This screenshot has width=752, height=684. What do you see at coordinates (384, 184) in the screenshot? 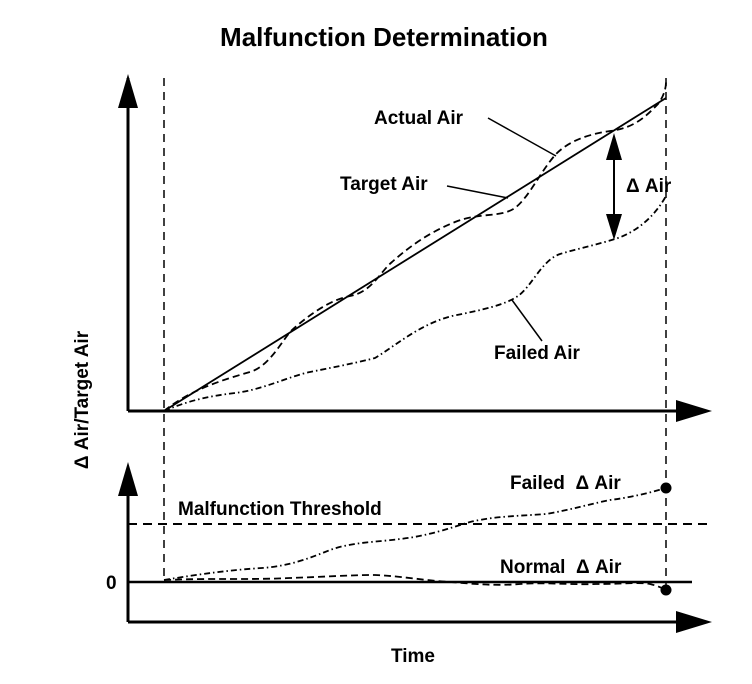
I see `target-air-label: Target Air` at bounding box center [384, 184].